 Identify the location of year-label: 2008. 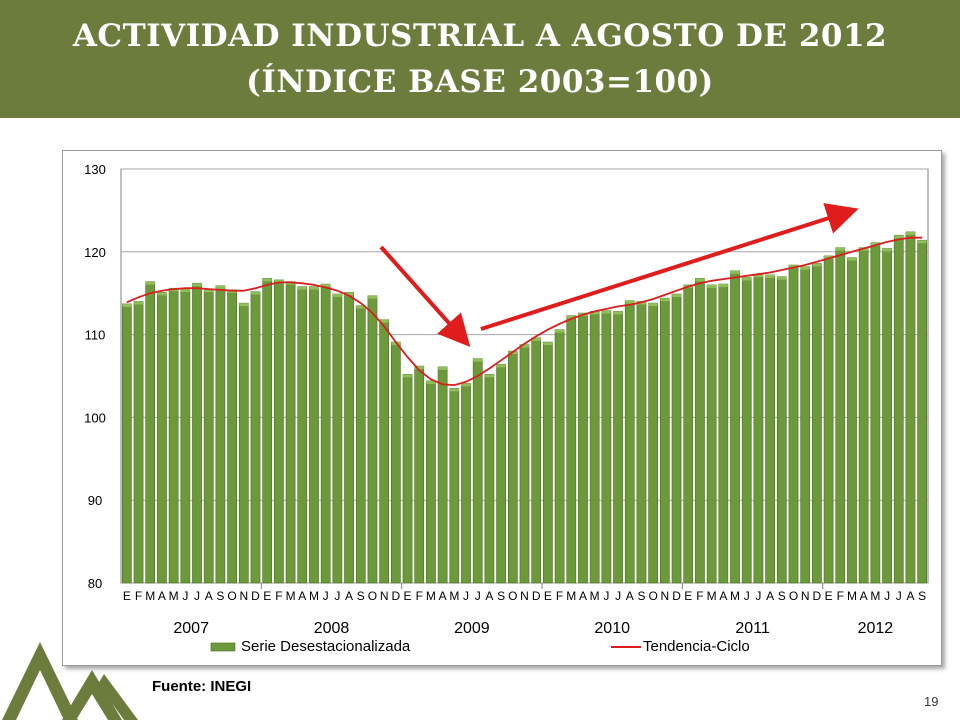
(332, 628).